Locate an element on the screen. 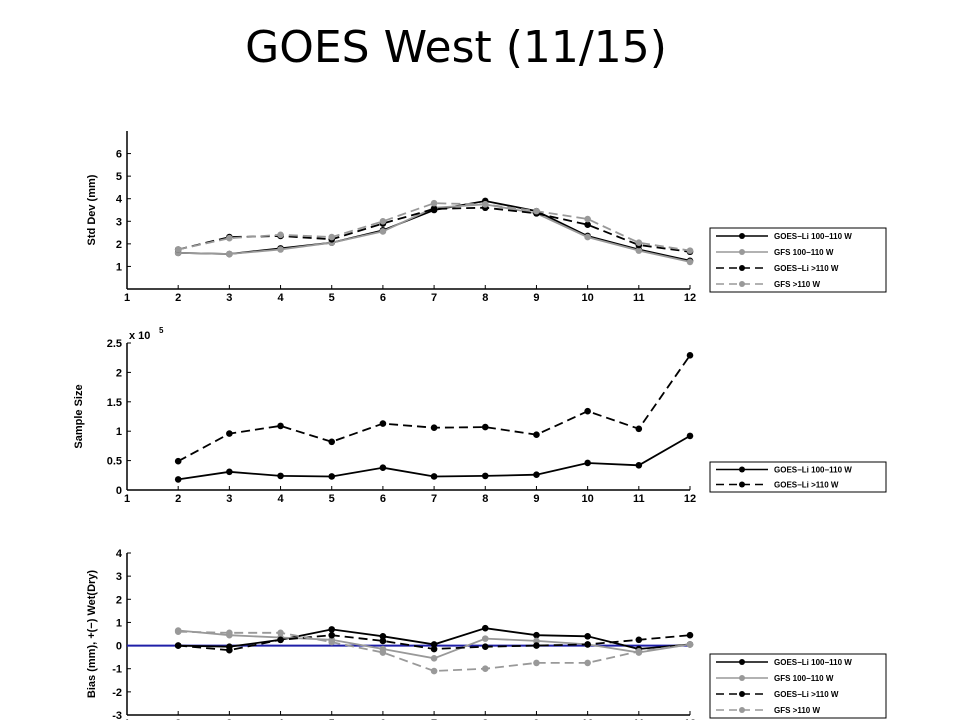 Image resolution: width=960 pixels, height=720 pixels. y-tick-label: 4 is located at coordinates (119, 200).